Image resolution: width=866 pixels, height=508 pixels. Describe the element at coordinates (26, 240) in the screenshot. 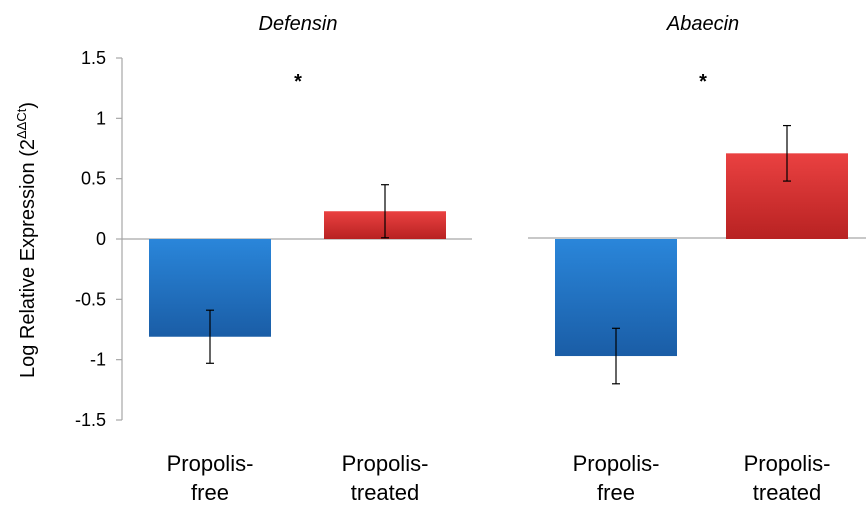

I see `y-axis-label: Log Relative Expression (2ΔΔCt)` at that location.